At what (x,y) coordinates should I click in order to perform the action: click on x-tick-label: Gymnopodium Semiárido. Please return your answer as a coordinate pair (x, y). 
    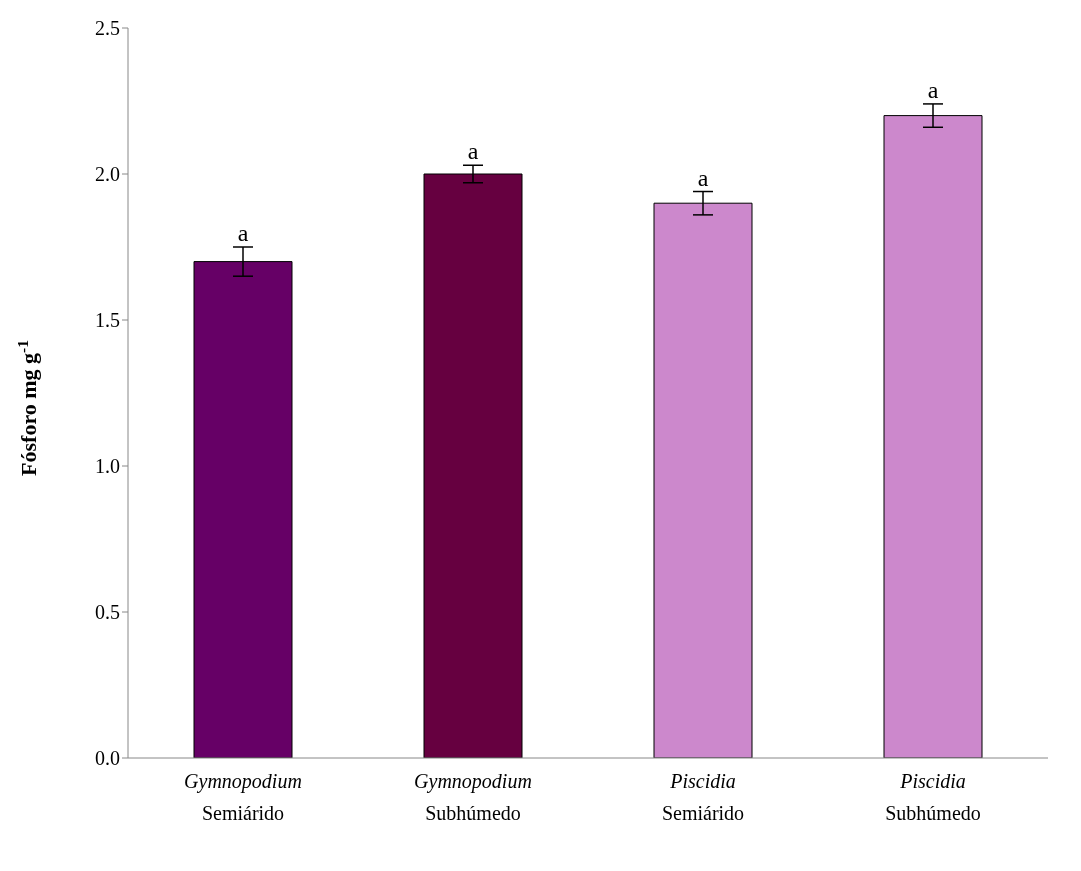
    Looking at the image, I should click on (243, 797).